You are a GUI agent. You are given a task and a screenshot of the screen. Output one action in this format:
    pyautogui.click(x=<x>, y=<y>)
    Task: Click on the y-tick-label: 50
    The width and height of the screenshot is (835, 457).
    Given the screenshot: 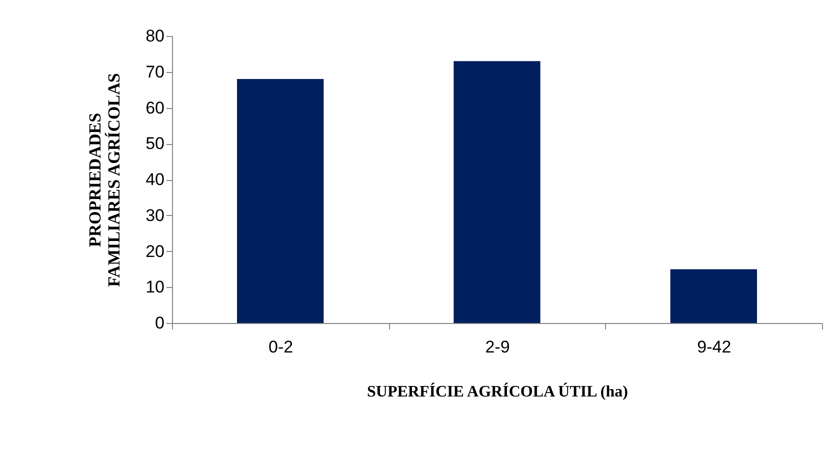 What is the action you would take?
    pyautogui.click(x=155, y=144)
    